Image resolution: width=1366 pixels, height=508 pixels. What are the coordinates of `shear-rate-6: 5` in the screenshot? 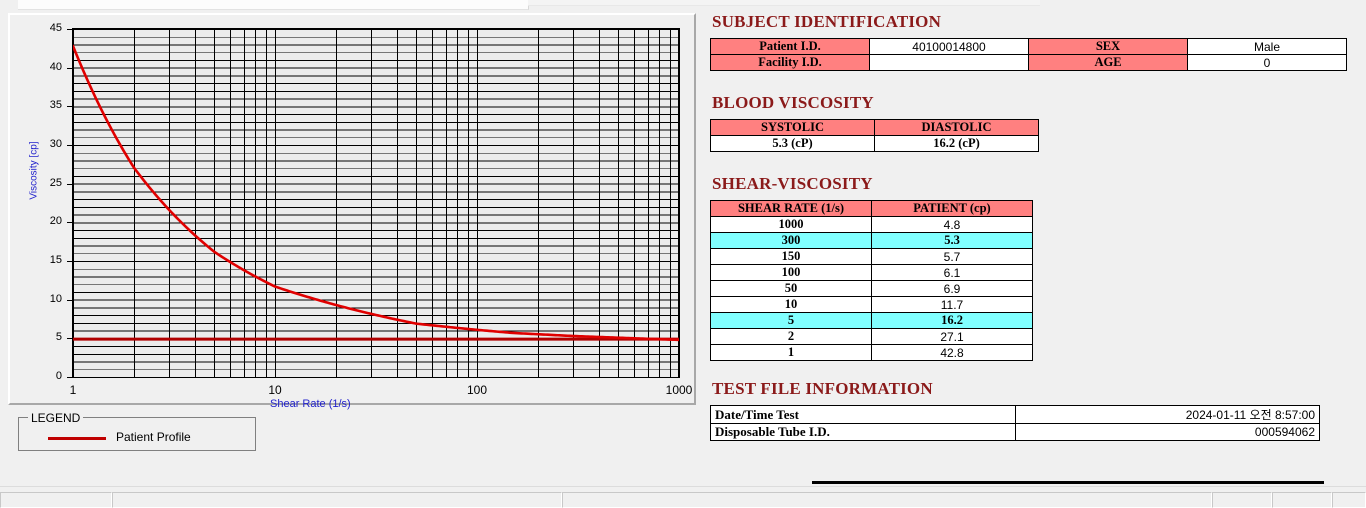 It's located at (791, 320).